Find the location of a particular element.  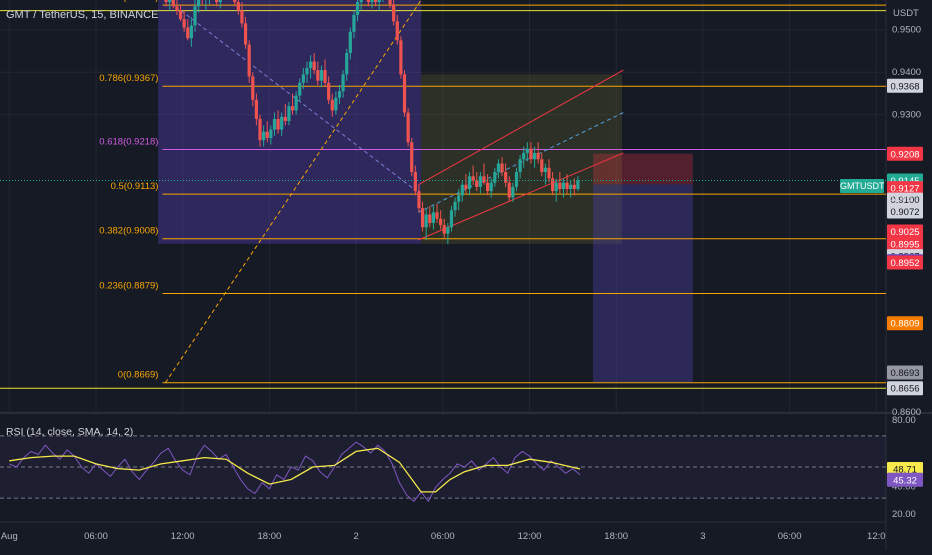

time-tick-label: 18:00 is located at coordinates (616, 536).